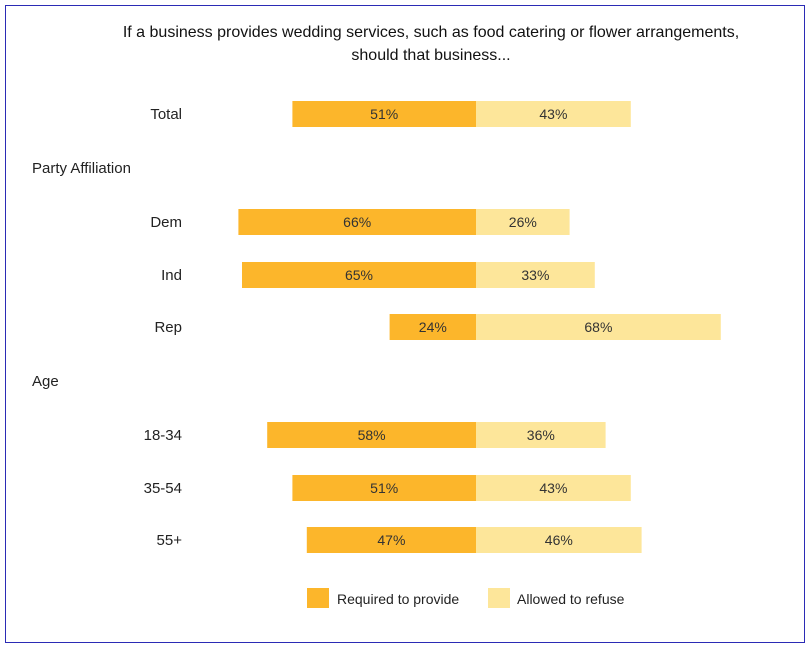 The height and width of the screenshot is (651, 811). What do you see at coordinates (571, 599) in the screenshot?
I see `legend-label-refuse: Allowed to refuse` at bounding box center [571, 599].